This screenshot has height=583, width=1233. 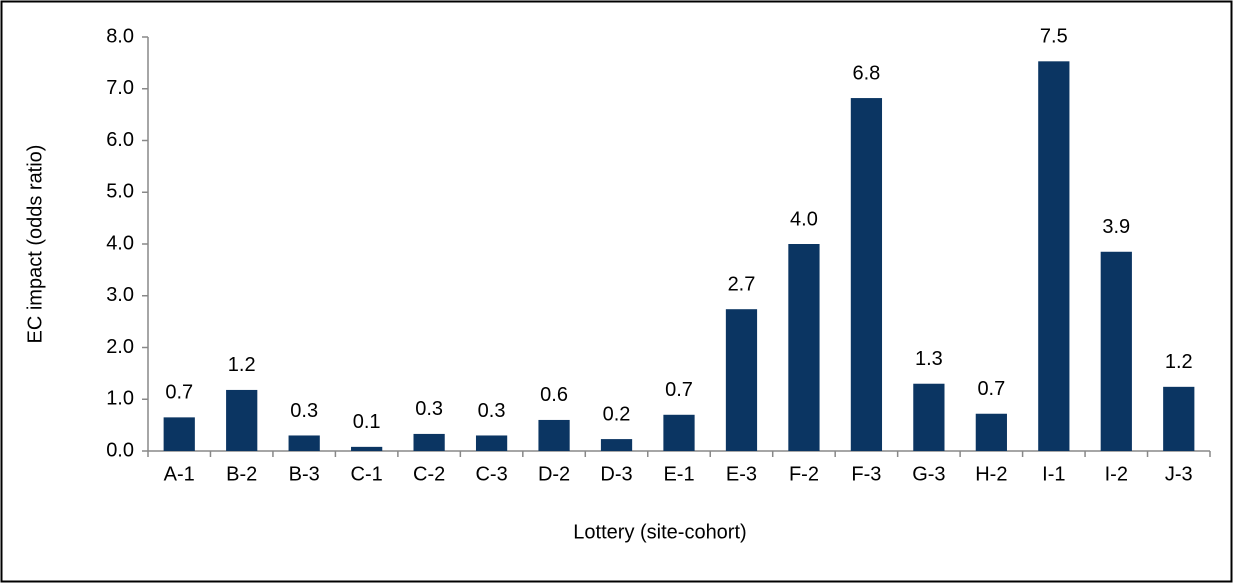 I want to click on x-tick-label: E-3, so click(x=741, y=474).